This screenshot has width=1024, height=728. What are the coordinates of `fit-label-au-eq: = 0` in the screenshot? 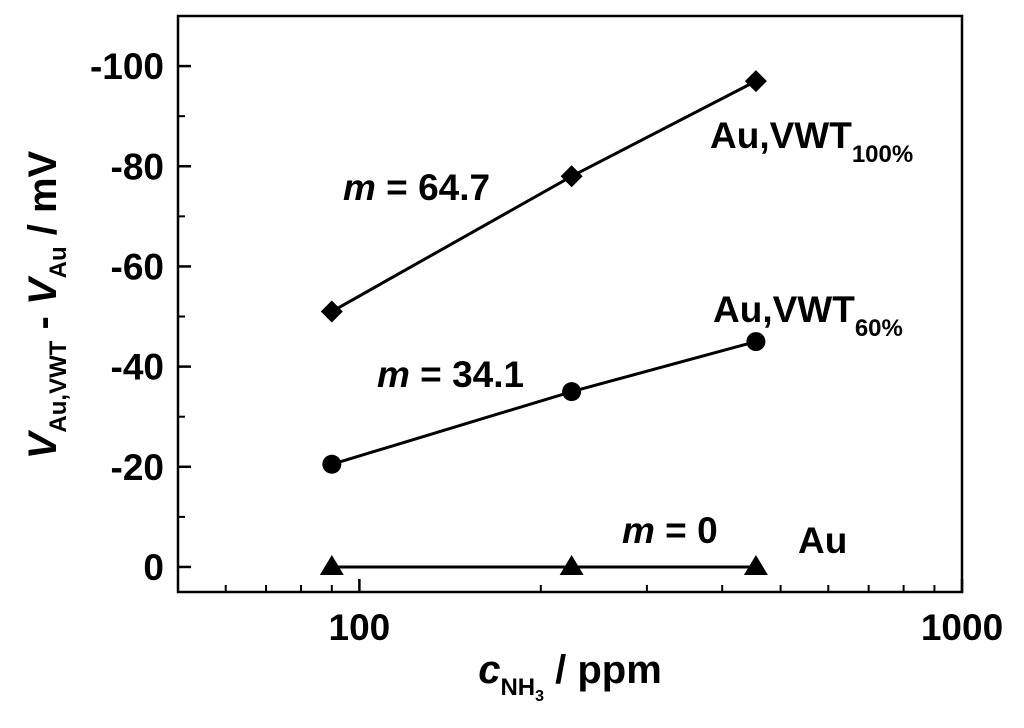 It's located at (686, 530).